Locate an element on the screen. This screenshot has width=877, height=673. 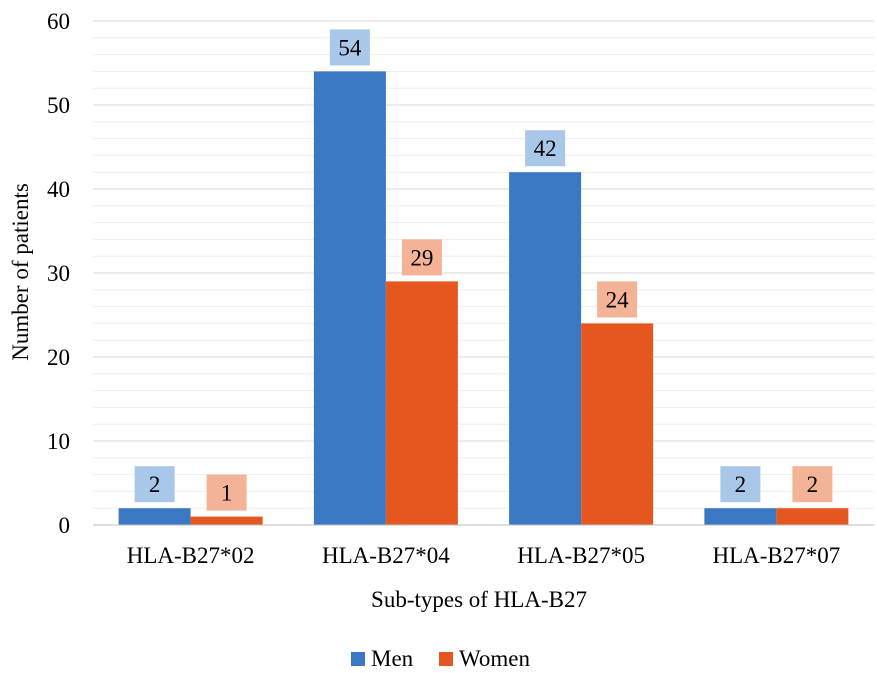
data-label: 1 is located at coordinates (227, 493).